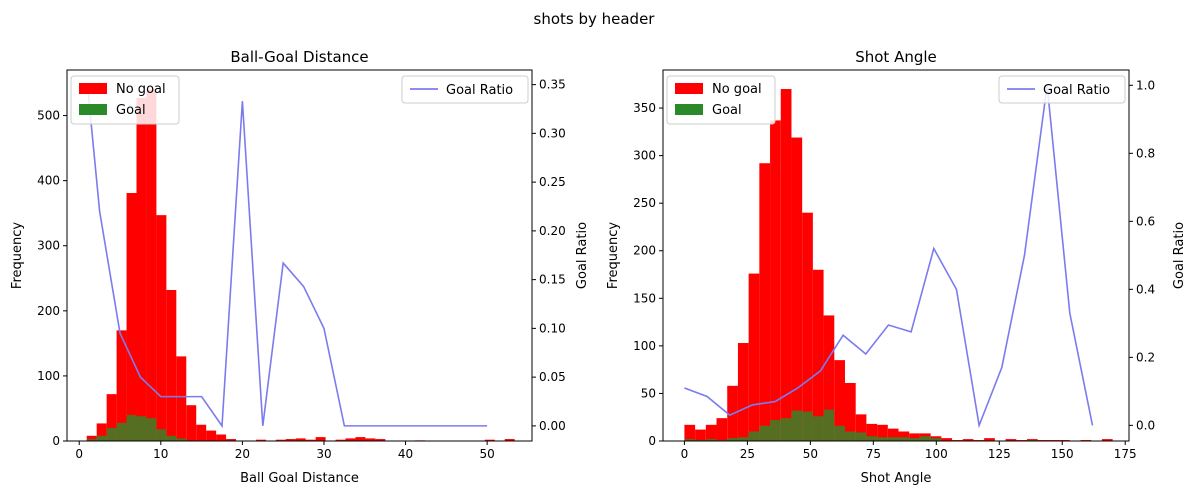 Image resolution: width=1189 pixels, height=495 pixels. What do you see at coordinates (644, 251) in the screenshot?
I see `y-tick-label: 200` at bounding box center [644, 251].